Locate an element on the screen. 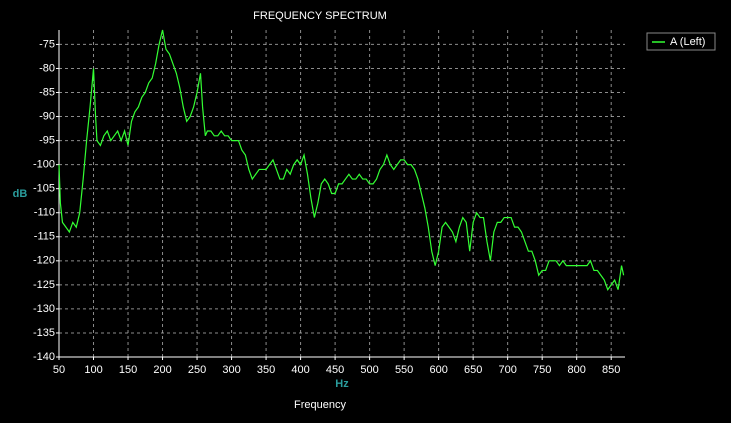  x-tick-label: 700 is located at coordinates (507, 370).